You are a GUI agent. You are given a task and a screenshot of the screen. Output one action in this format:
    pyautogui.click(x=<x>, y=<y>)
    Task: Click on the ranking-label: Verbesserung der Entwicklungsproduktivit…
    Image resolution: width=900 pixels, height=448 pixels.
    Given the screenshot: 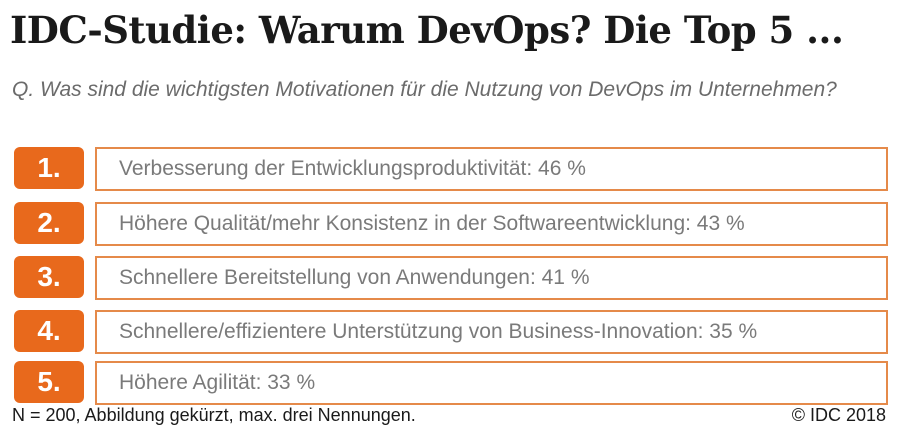 What is the action you would take?
    pyautogui.click(x=491, y=169)
    